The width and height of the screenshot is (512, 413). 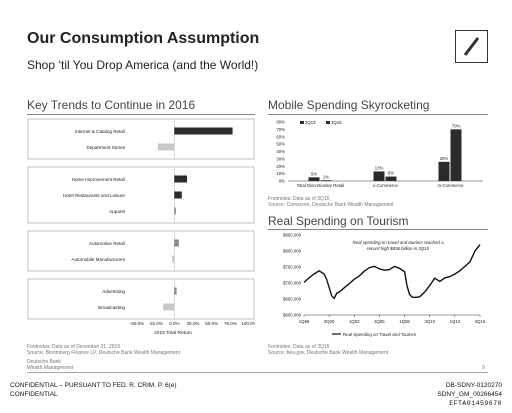 I want to click on y-tick-label: 20%, so click(x=280, y=166).